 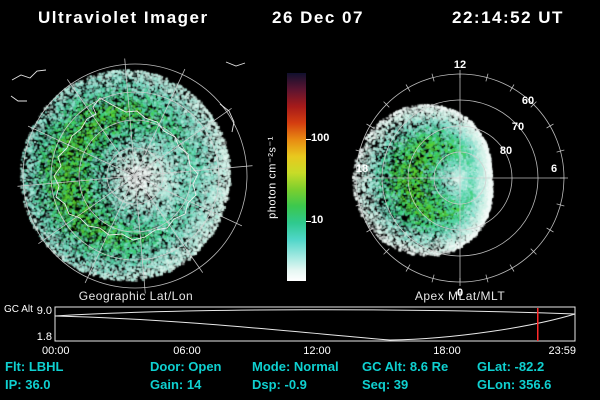 I want to click on mlt-12-label: 12, so click(x=460, y=65).